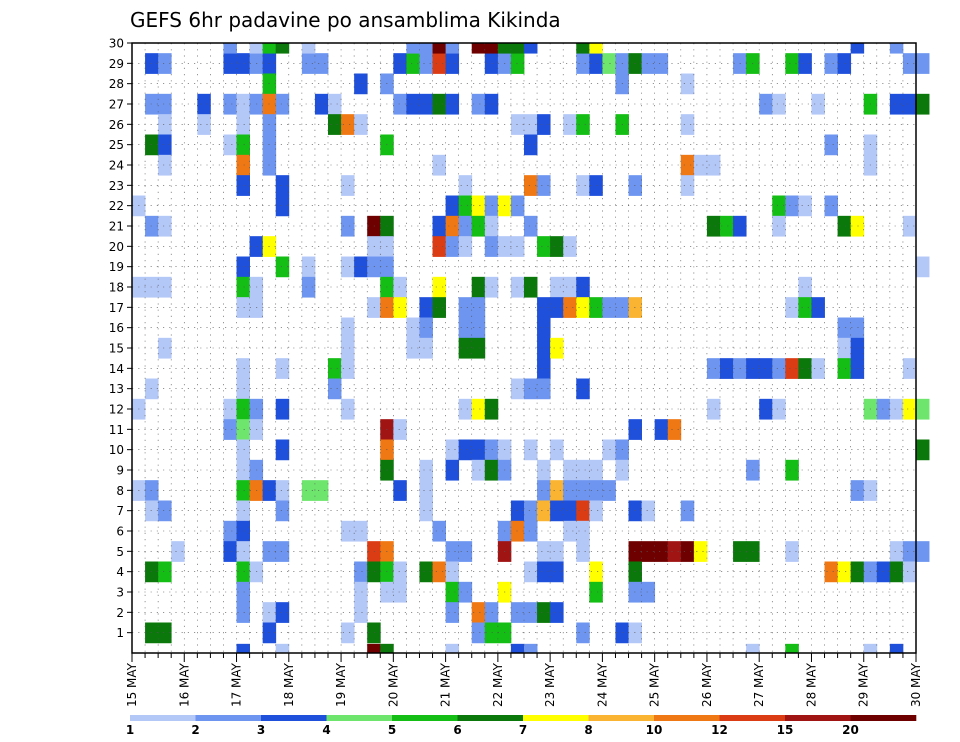 Image resolution: width=960 pixels, height=742 pixels. Describe the element at coordinates (116, 84) in the screenshot. I see `y-tick-label: 28` at that location.